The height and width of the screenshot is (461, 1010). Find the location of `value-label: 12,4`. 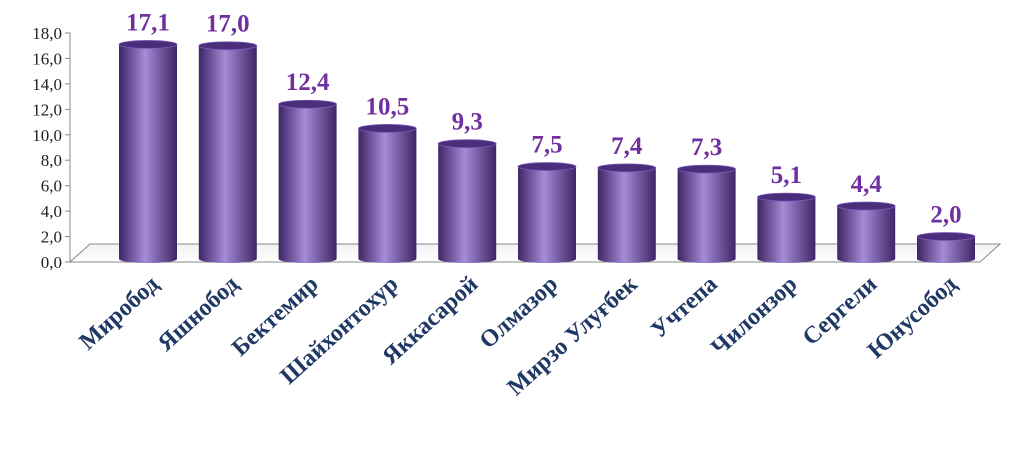

value-label: 12,4 is located at coordinates (308, 82).